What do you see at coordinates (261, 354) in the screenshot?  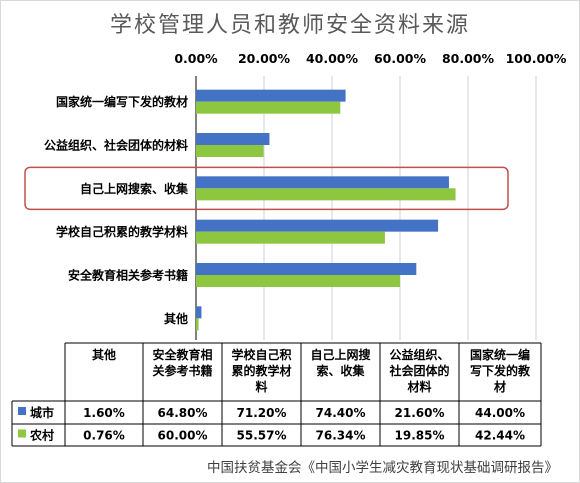 I see `table-header: 学校自己积` at bounding box center [261, 354].